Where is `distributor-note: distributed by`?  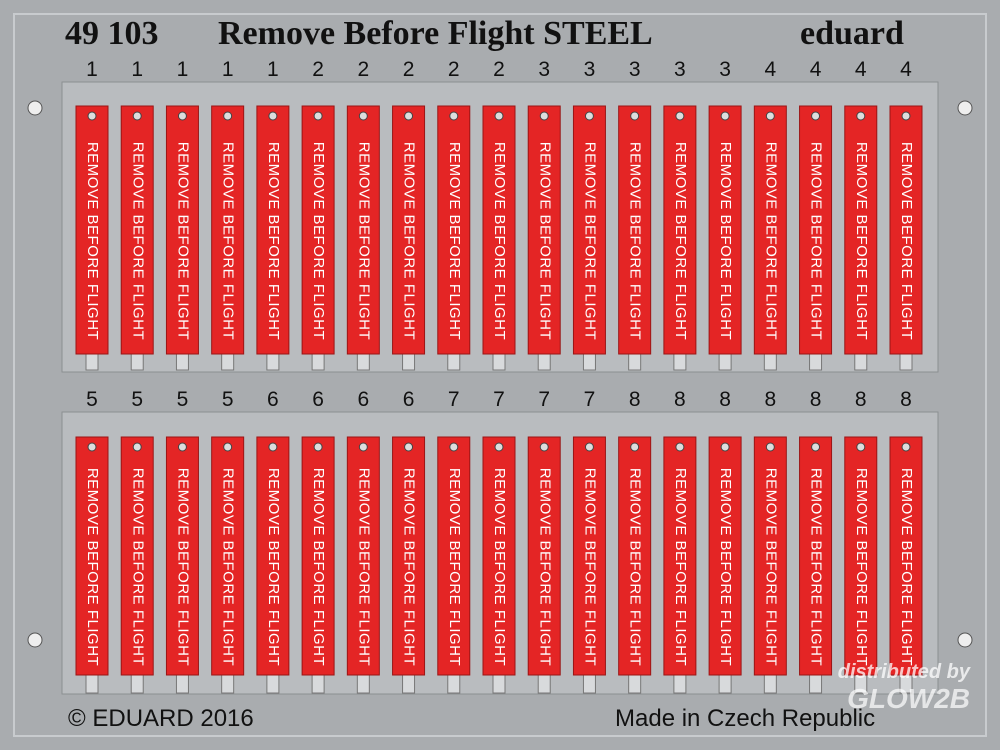 distributor-note: distributed by is located at coordinates (904, 672).